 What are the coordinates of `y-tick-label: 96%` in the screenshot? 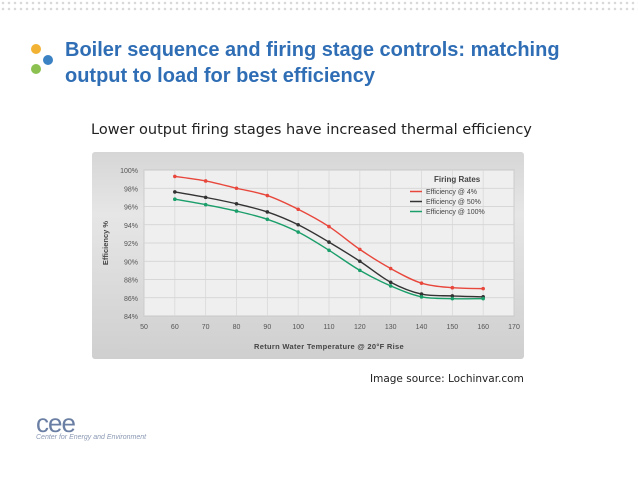 It's located at (131, 208).